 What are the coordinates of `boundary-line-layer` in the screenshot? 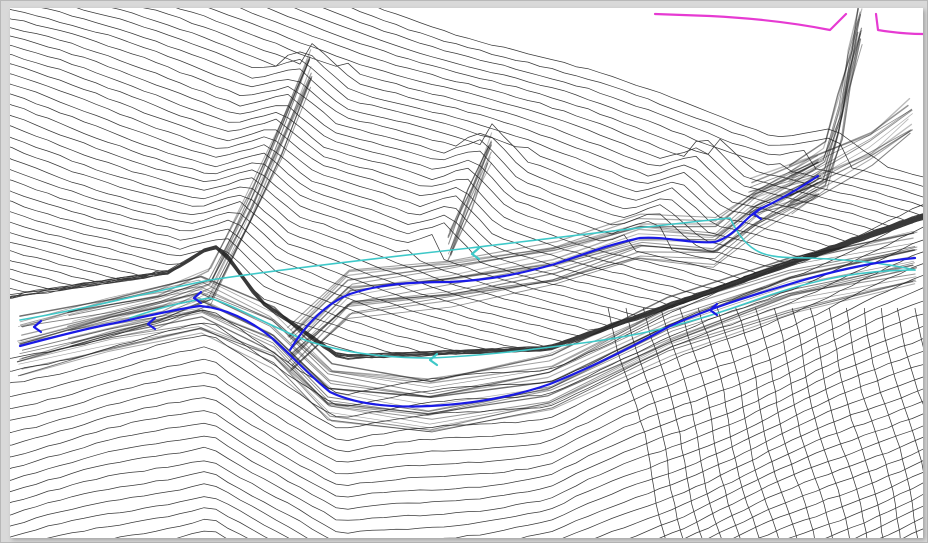 It's located at (788, 24).